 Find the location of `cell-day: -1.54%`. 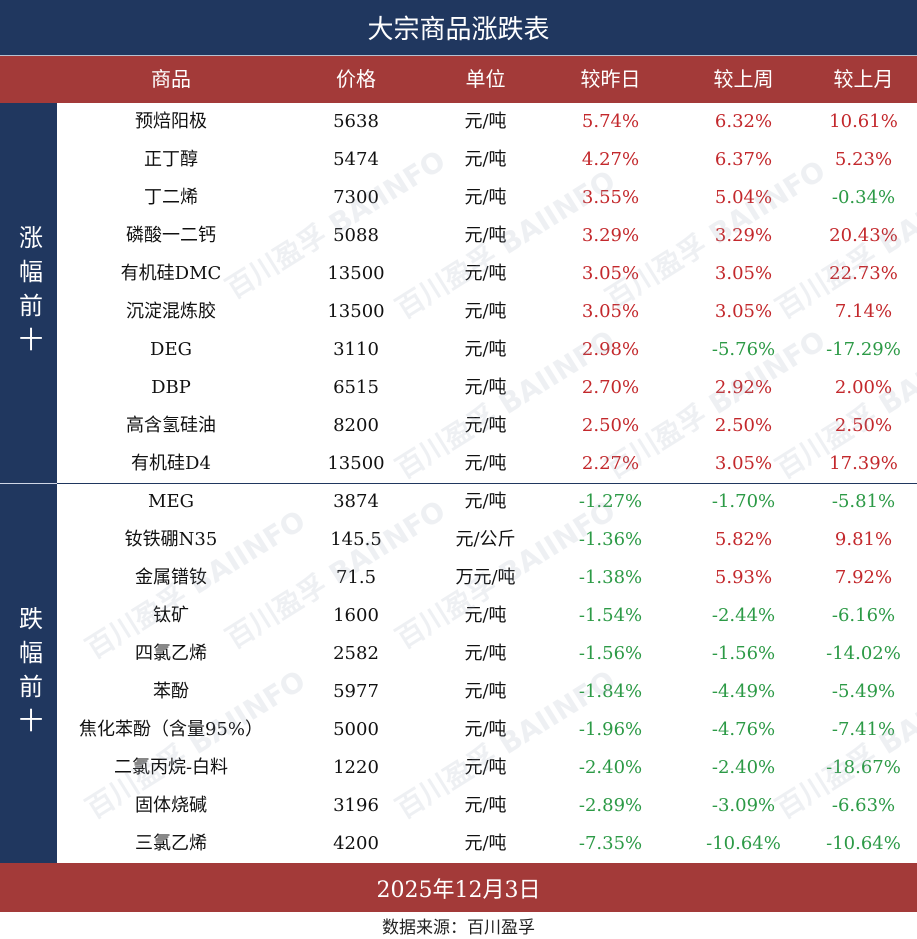

cell-day: -1.54% is located at coordinates (610, 615).